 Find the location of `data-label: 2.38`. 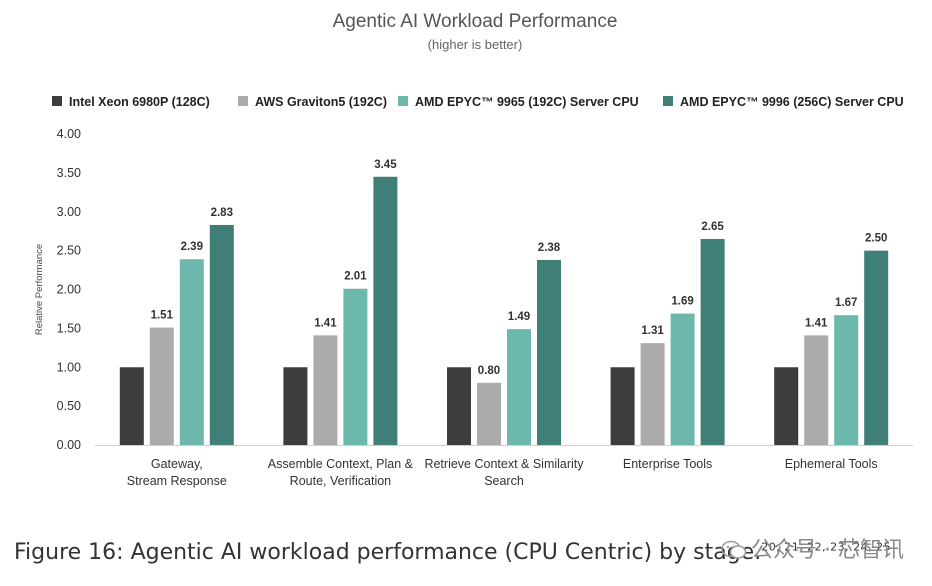

data-label: 2.38 is located at coordinates (549, 248).